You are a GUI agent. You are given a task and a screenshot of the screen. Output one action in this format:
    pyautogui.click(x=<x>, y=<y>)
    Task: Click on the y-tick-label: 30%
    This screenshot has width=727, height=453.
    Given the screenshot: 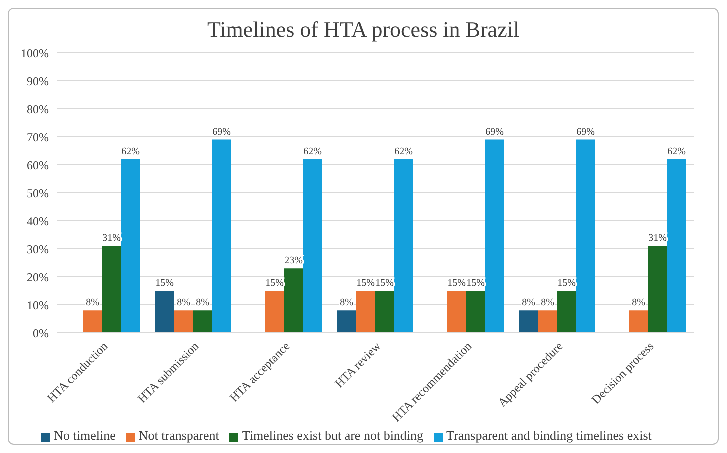 What is the action you would take?
    pyautogui.click(x=38, y=249)
    